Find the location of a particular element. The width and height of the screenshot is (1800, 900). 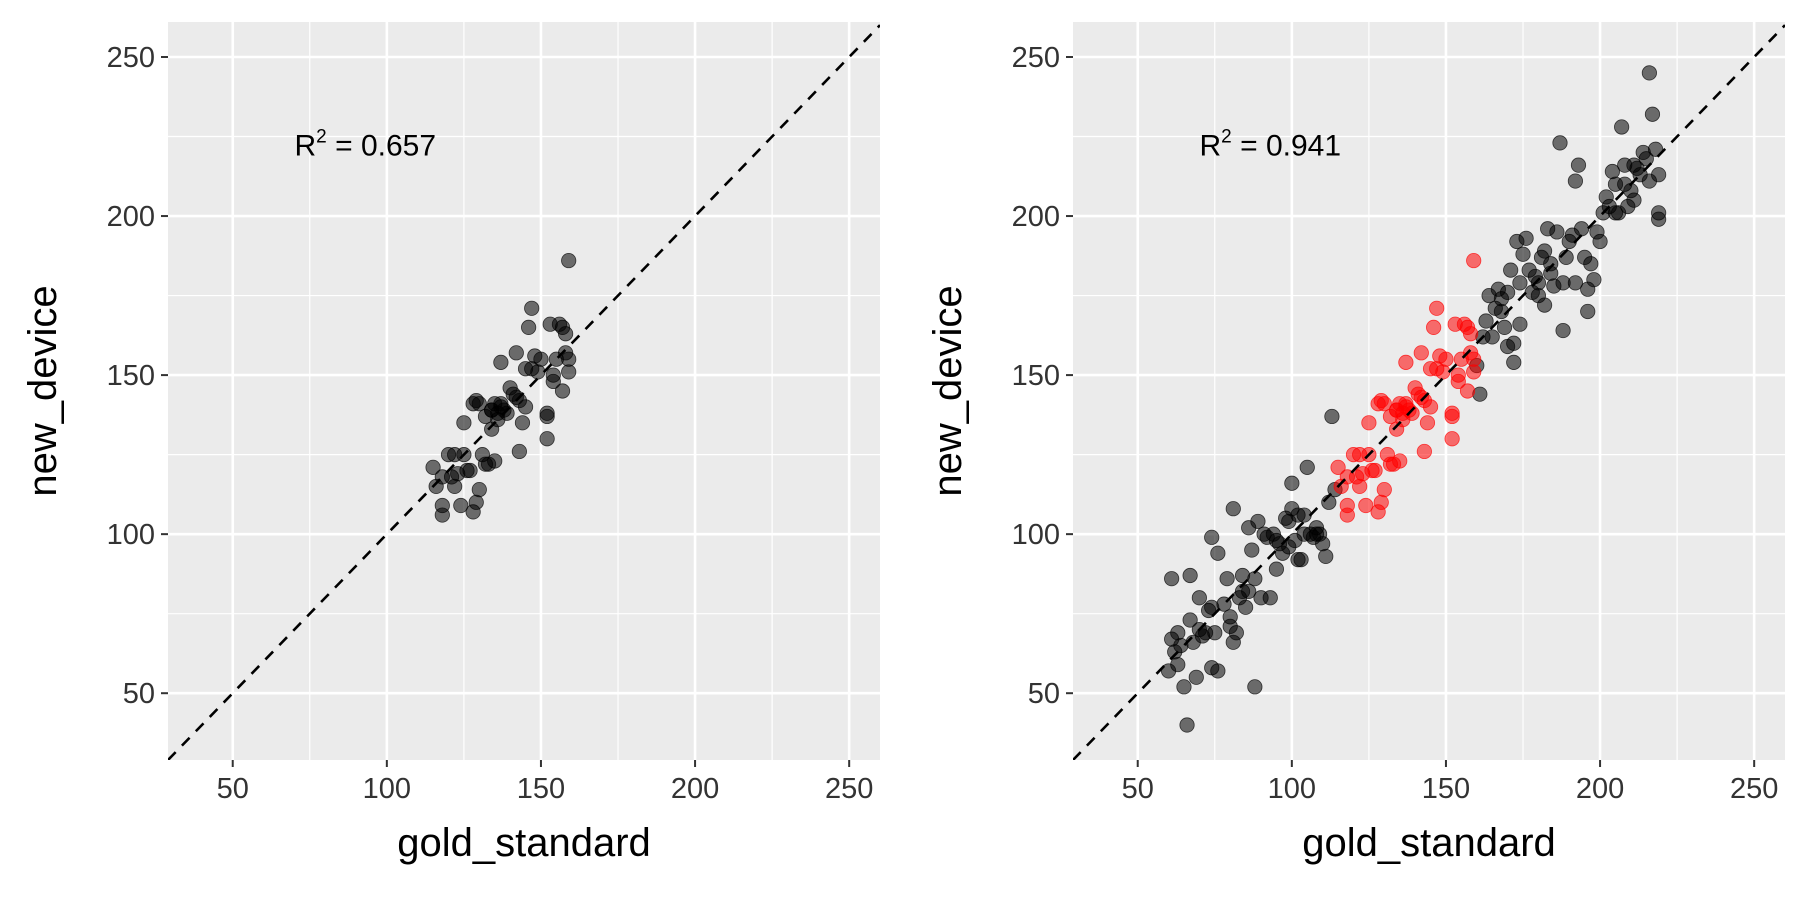

y-tick-label: 250 is located at coordinates (131, 58).